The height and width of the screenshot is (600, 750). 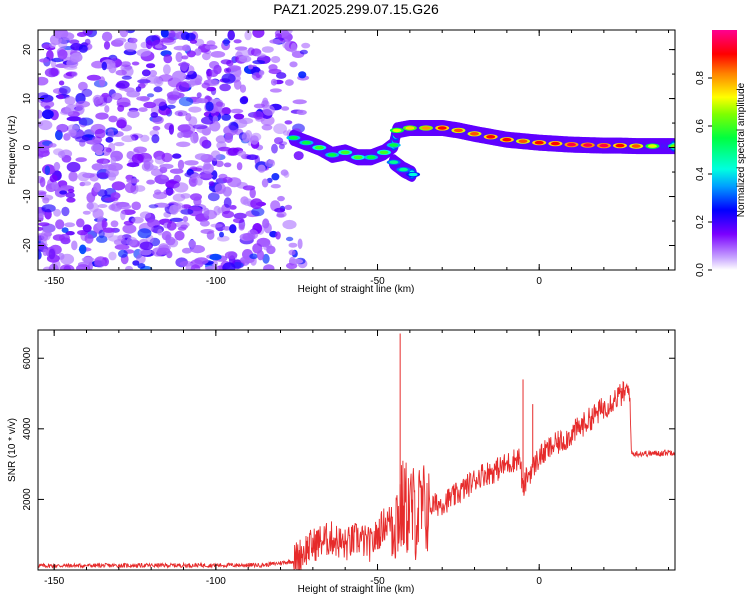 What do you see at coordinates (480, 151) in the screenshot?
I see `signal-track` at bounding box center [480, 151].